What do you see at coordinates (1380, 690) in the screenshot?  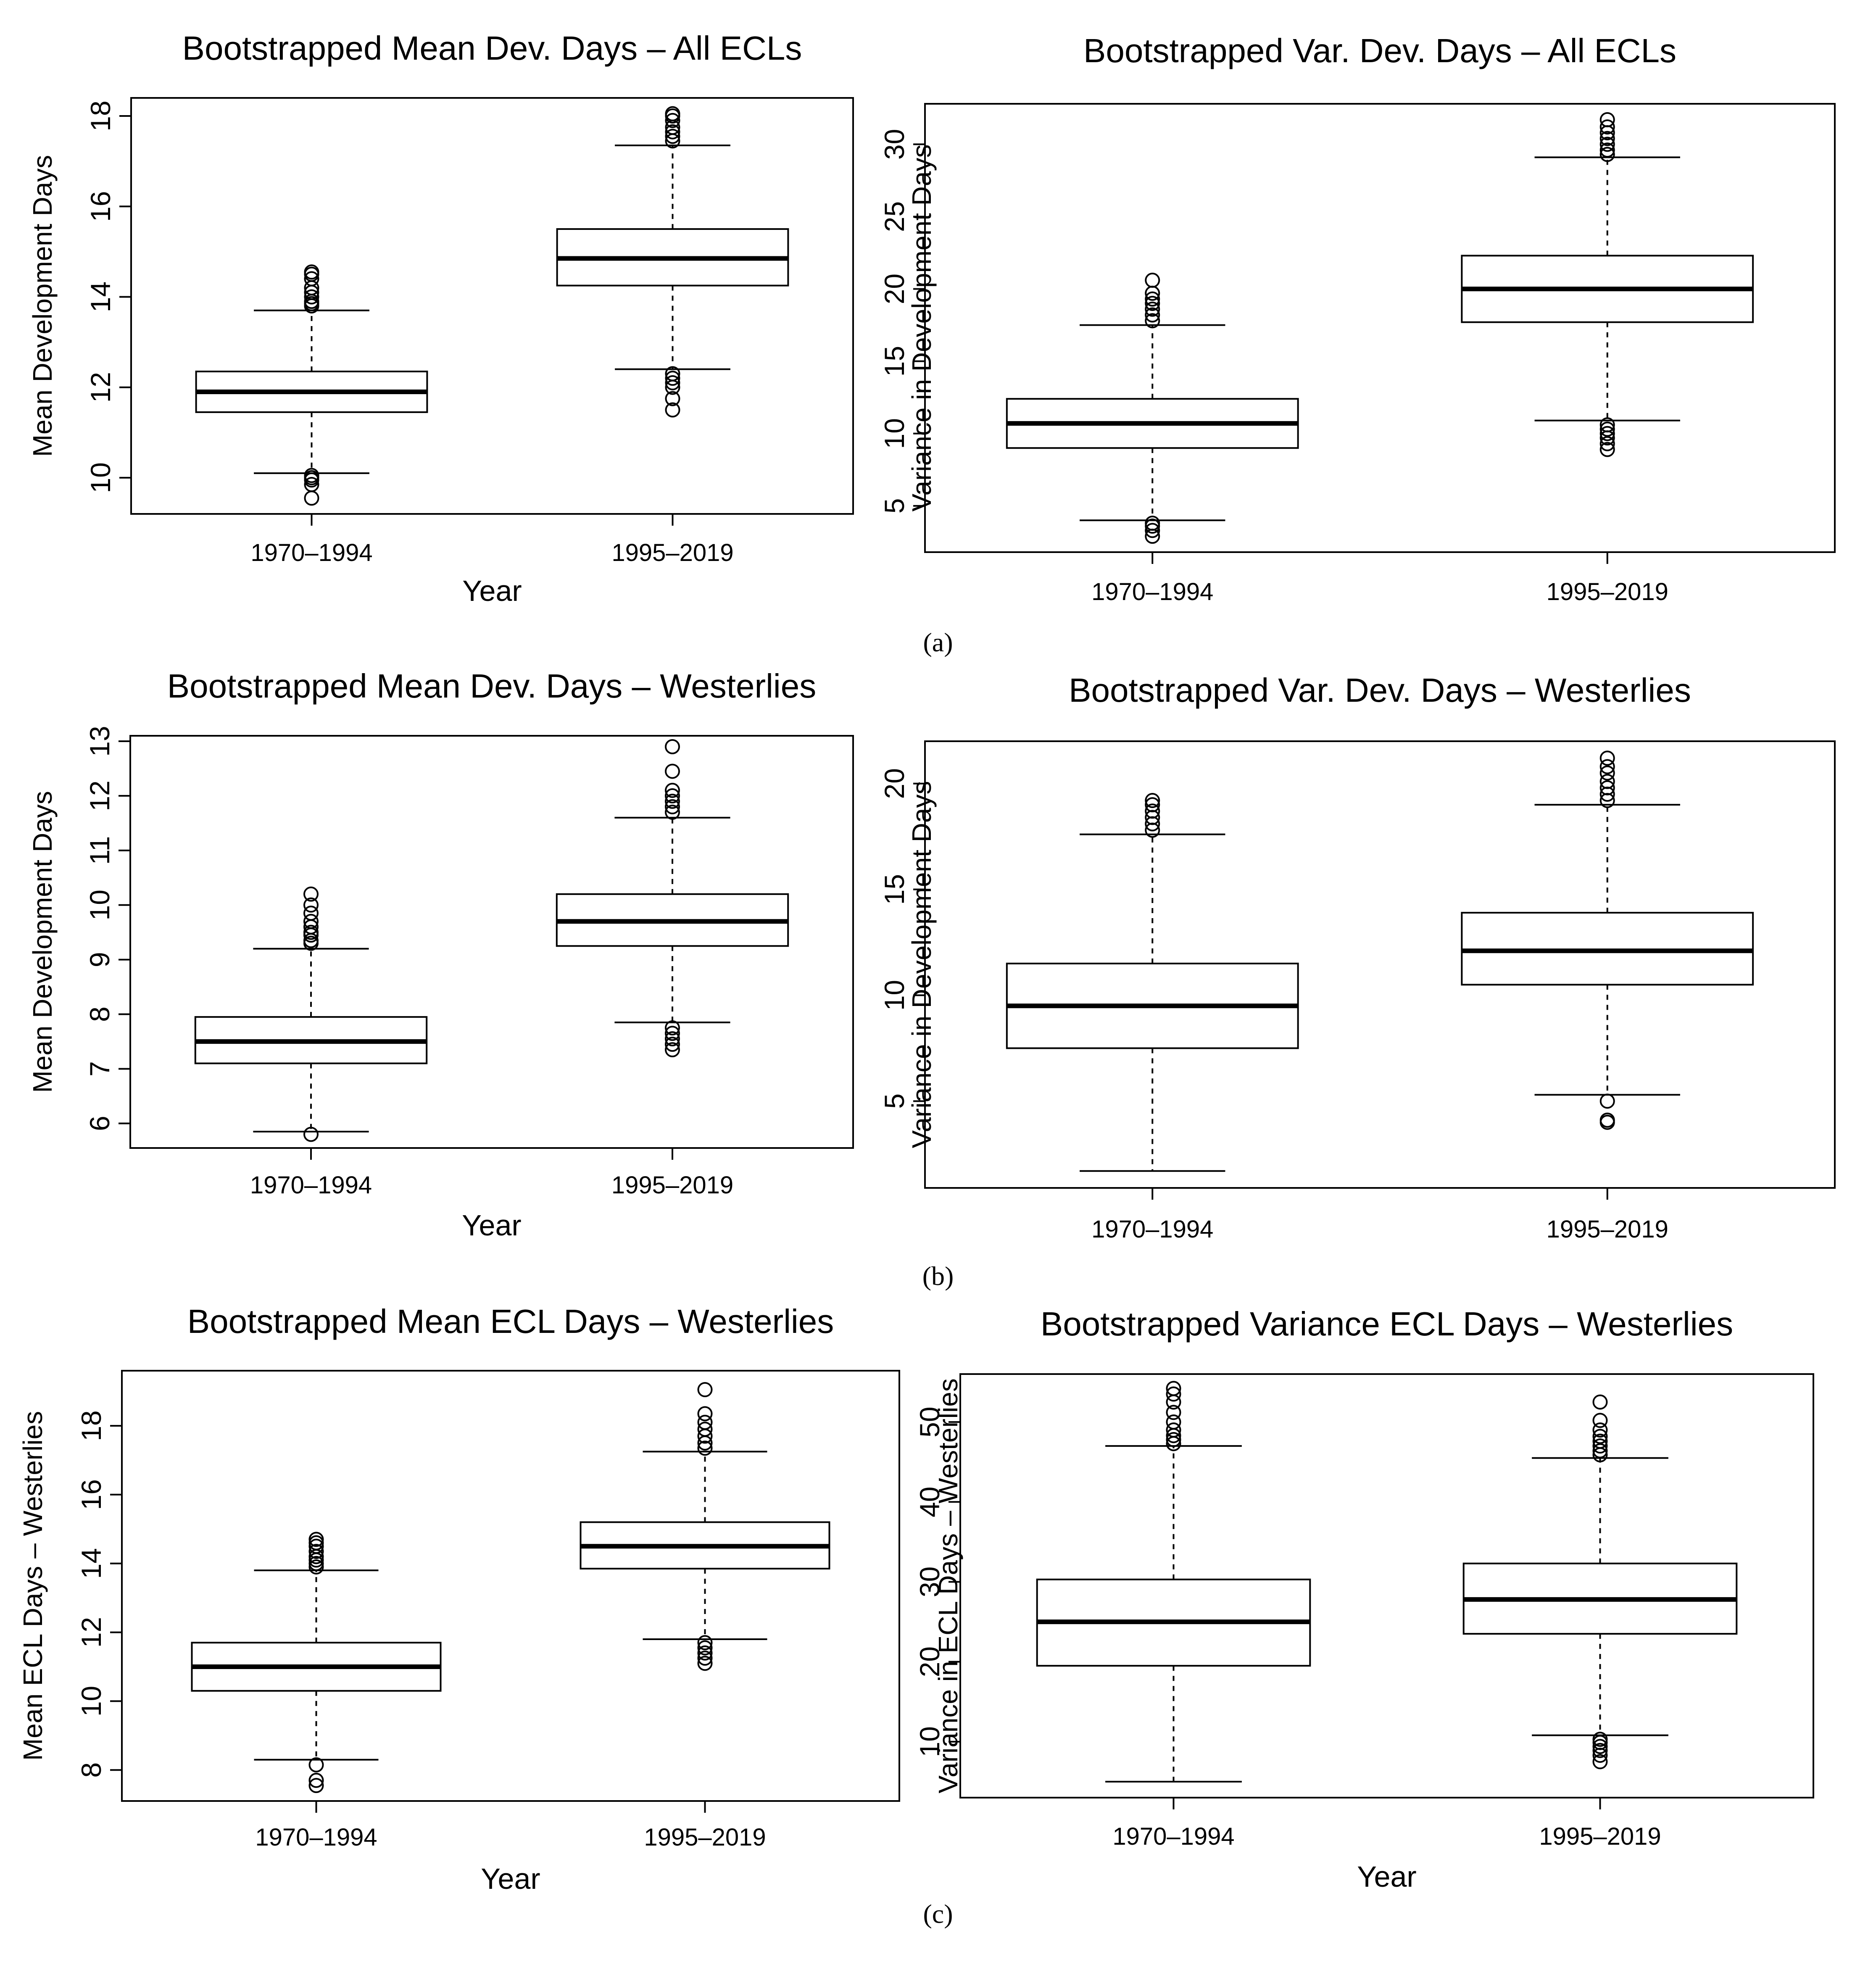 I see `chart-title: Bootstrapped Var. Dev. Days – Westerlies` at bounding box center [1380, 690].